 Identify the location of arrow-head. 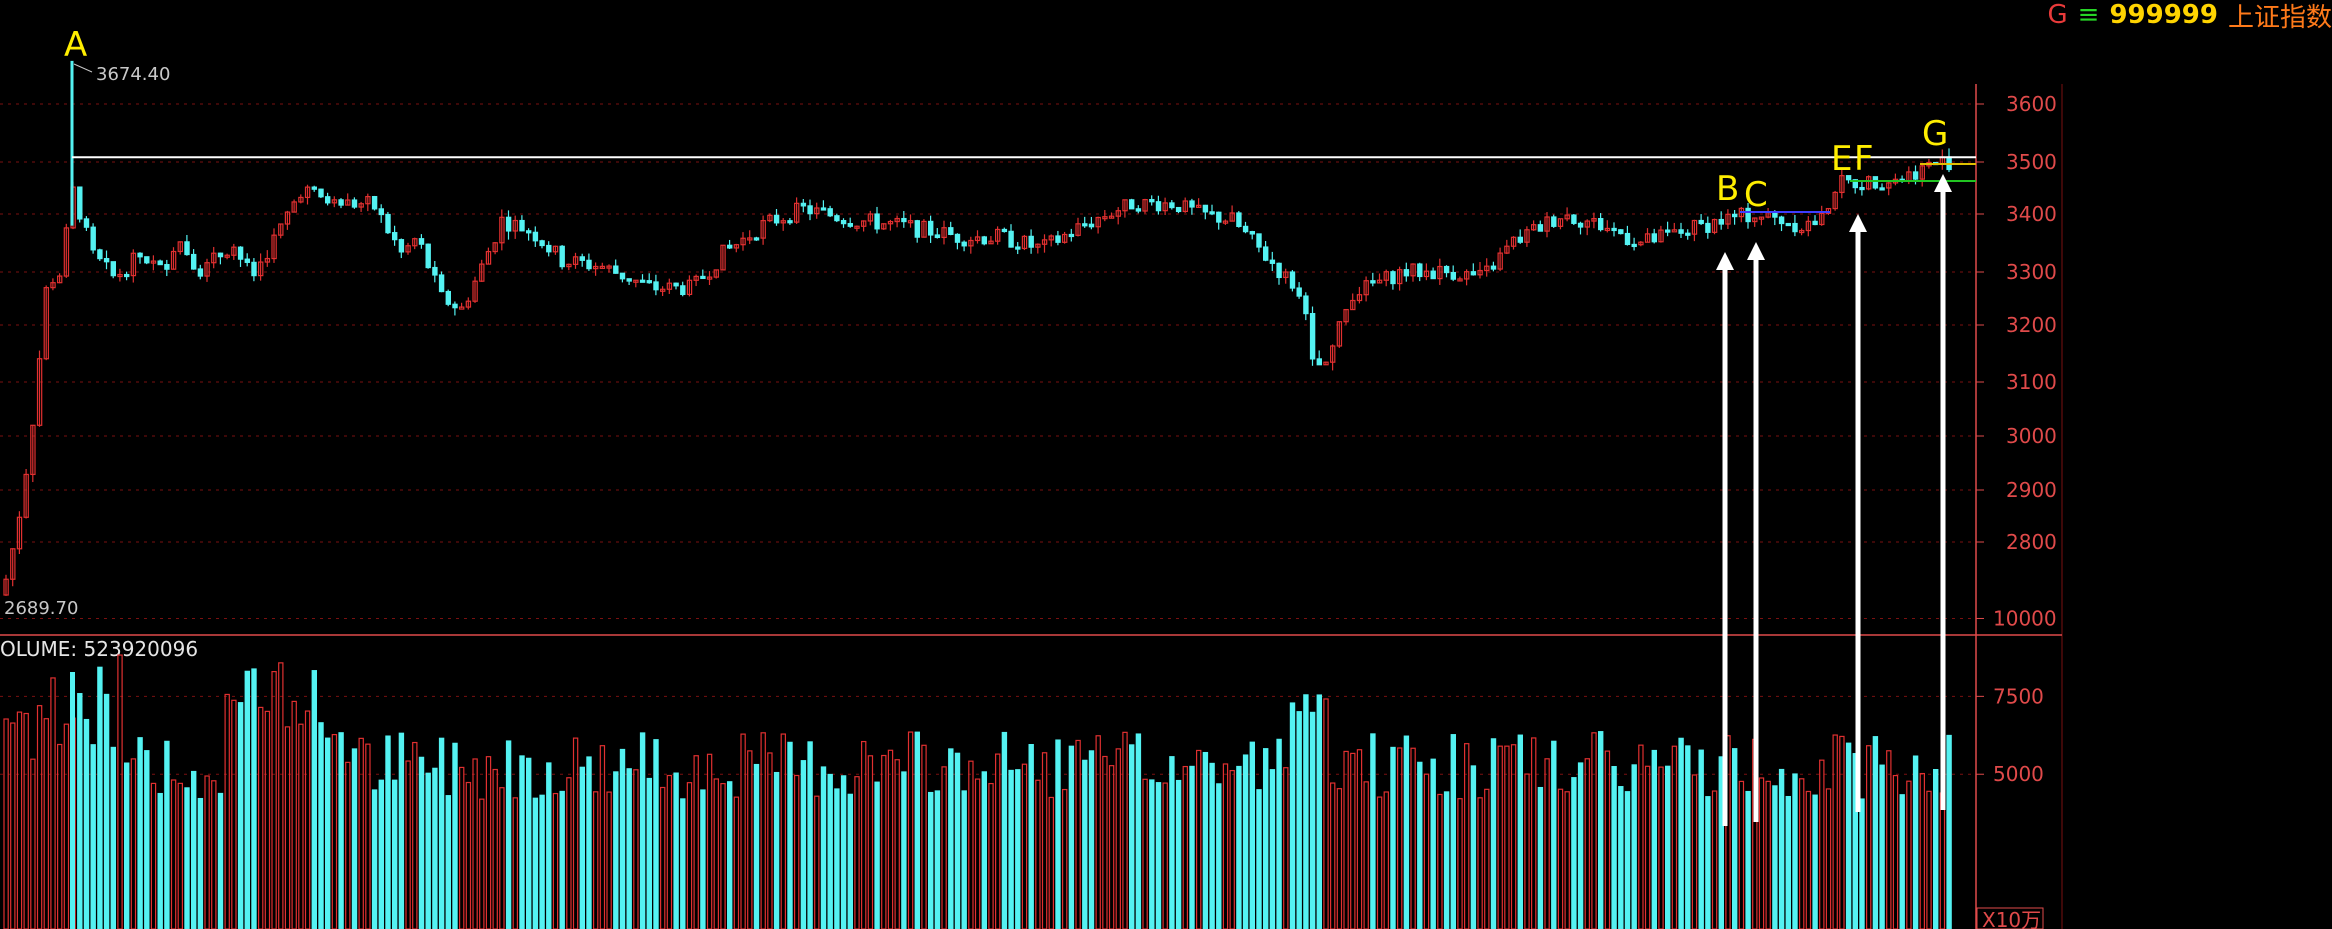
(1725, 261).